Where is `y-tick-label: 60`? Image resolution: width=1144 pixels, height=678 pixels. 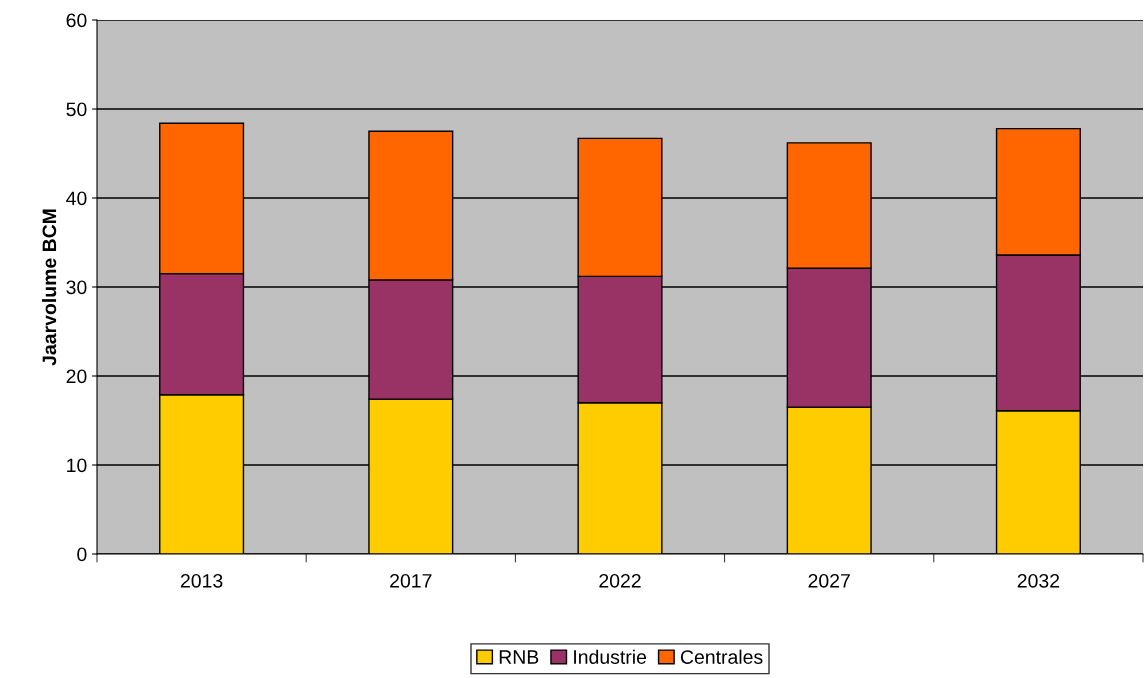
y-tick-label: 60 is located at coordinates (76, 20).